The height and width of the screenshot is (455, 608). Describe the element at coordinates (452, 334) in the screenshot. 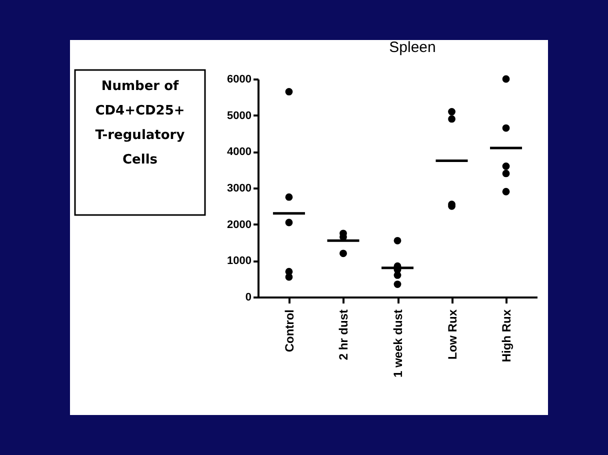

I see `x-tick-label: Low Rux` at that location.